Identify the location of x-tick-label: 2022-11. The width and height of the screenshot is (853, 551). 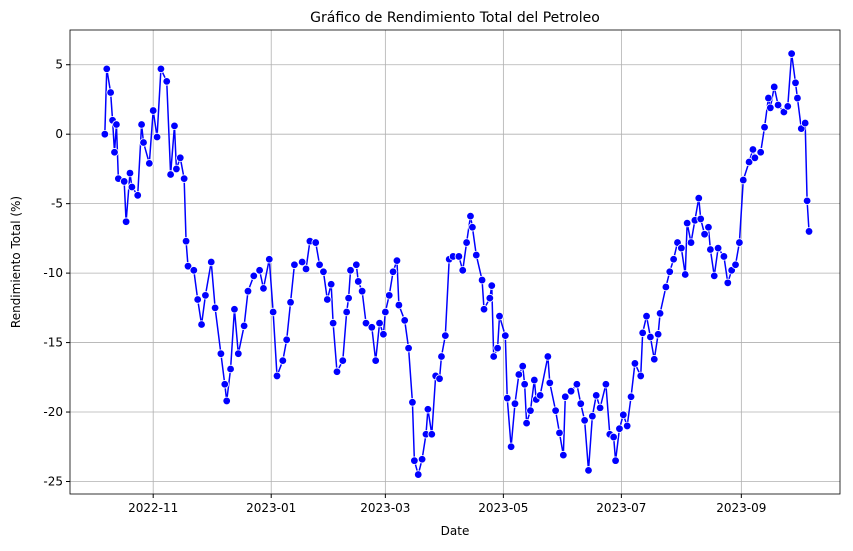
(153, 508).